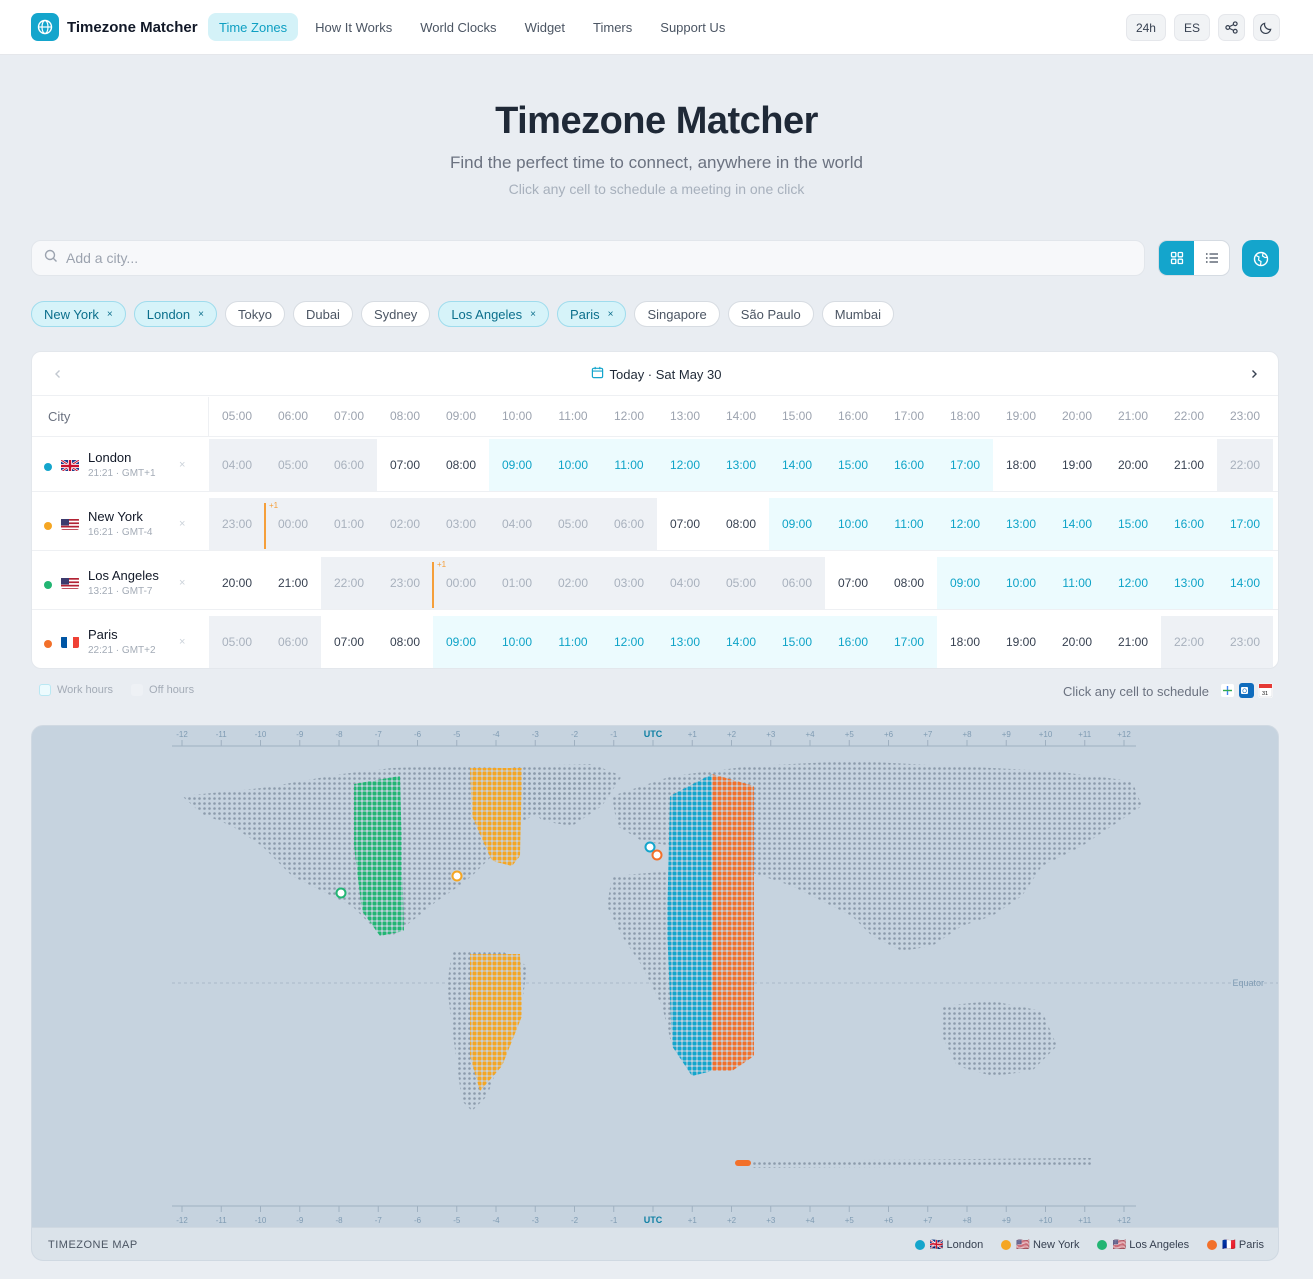 The height and width of the screenshot is (1279, 1313). What do you see at coordinates (1211, 258) in the screenshot?
I see `list-view-icon` at bounding box center [1211, 258].